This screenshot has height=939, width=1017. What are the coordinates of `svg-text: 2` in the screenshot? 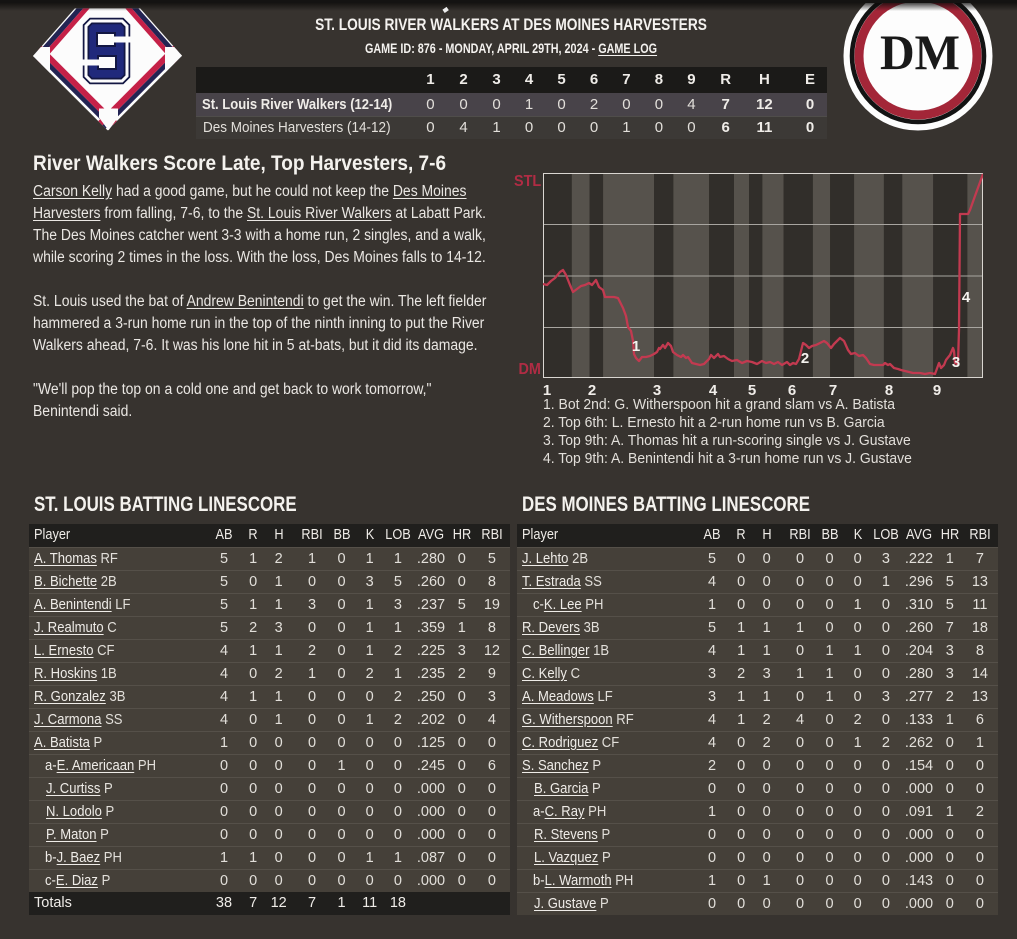 It's located at (805, 358).